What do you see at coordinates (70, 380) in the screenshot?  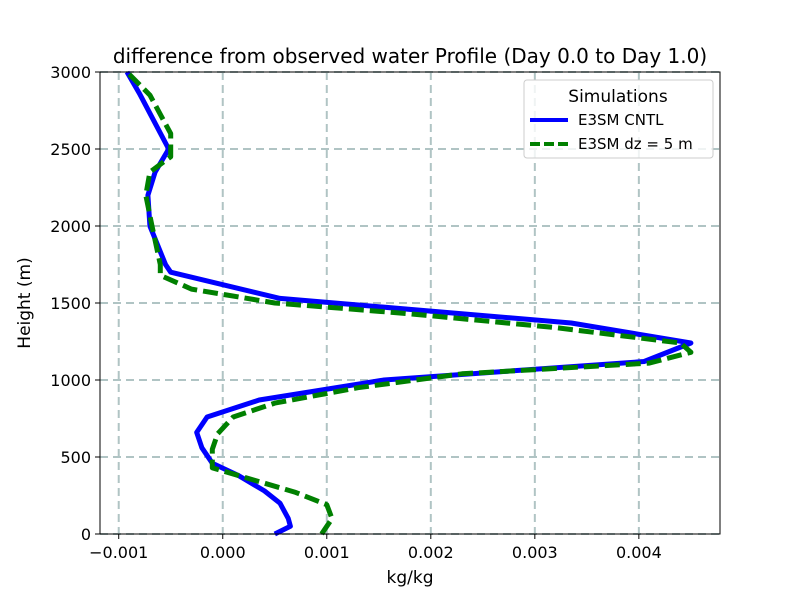 I see `y-tick-label: 1000` at bounding box center [70, 380].